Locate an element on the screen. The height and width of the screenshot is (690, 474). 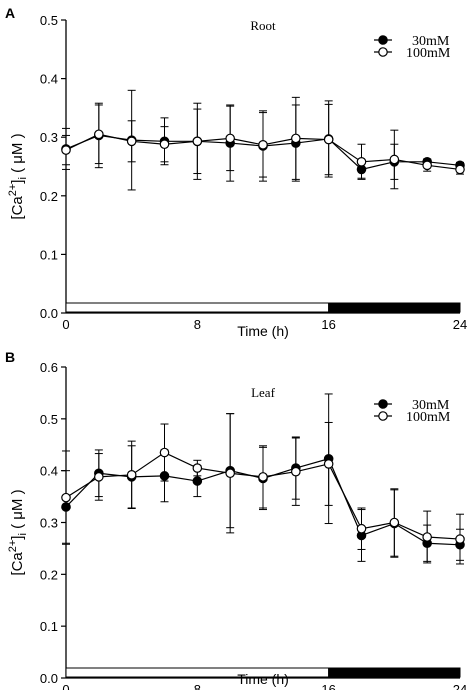
panel-label: A is located at coordinates (10, 13).